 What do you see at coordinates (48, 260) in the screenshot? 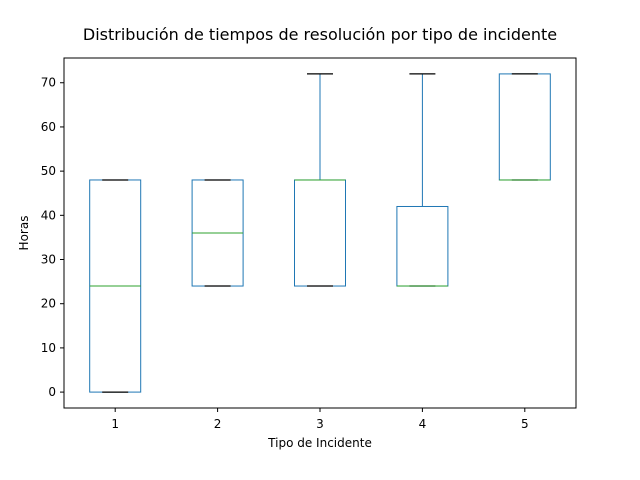
I see `y-tick-label: 30` at bounding box center [48, 260].